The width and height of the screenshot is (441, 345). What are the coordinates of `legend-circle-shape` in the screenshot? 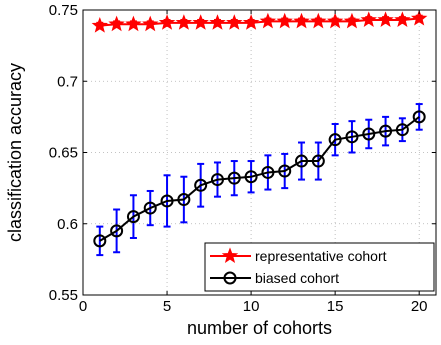 It's located at (230, 278).